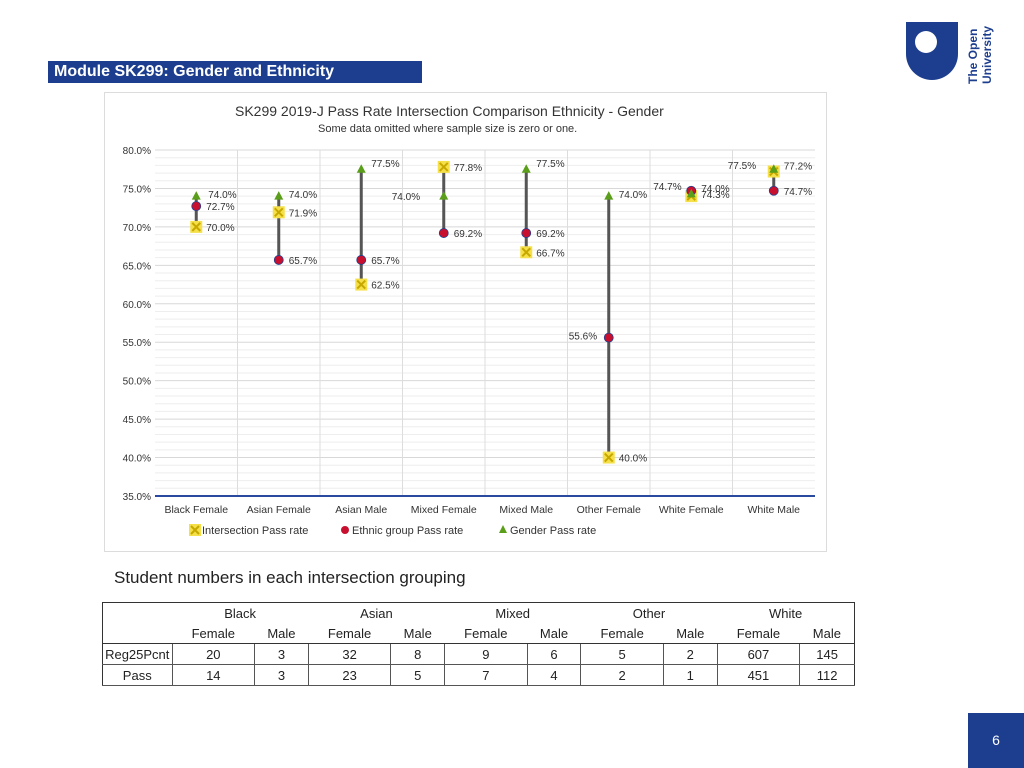 The height and width of the screenshot is (768, 1024). Describe the element at coordinates (742, 166) in the screenshot. I see `gender-label: 77.5%` at that location.